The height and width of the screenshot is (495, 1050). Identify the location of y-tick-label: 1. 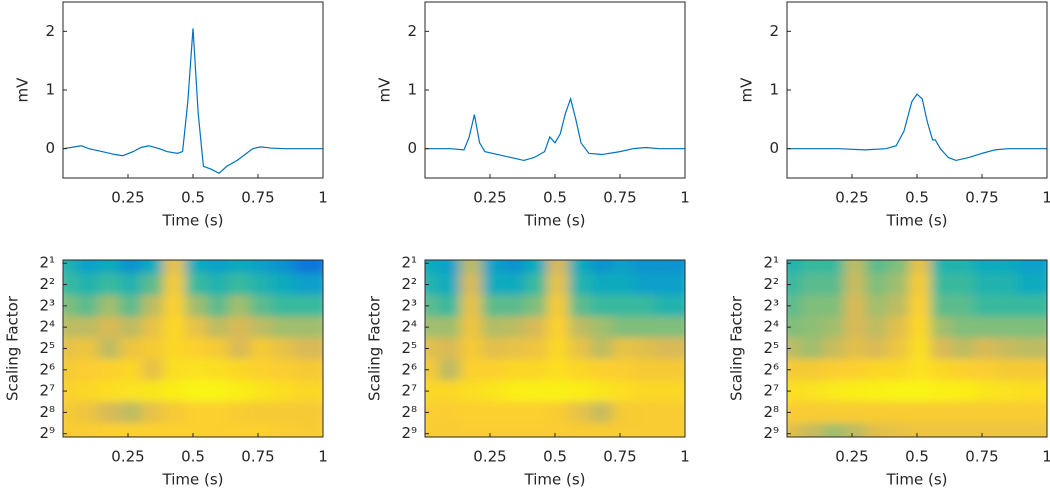
(50, 90).